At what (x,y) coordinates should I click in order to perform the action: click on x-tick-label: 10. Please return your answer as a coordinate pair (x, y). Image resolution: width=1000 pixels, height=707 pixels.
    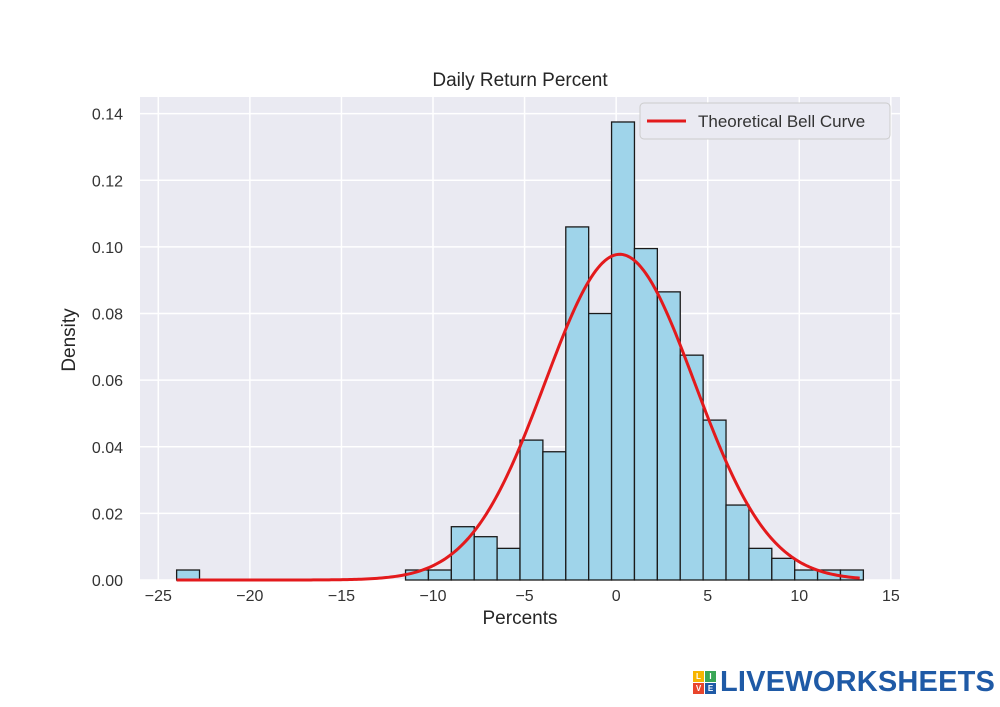
    Looking at the image, I should click on (799, 596).